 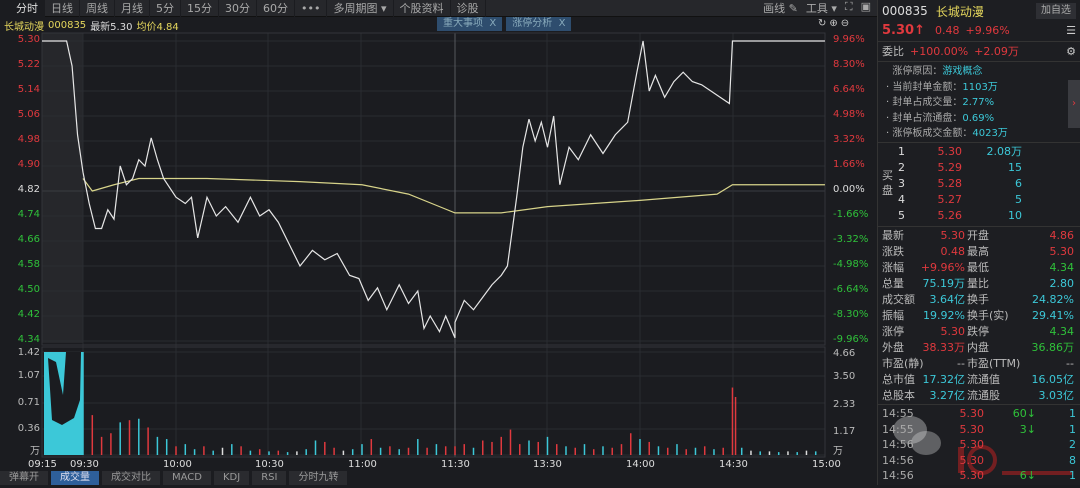 I want to click on trade-tick-row: 14:55 5.30 60↓ 1, so click(x=979, y=414).